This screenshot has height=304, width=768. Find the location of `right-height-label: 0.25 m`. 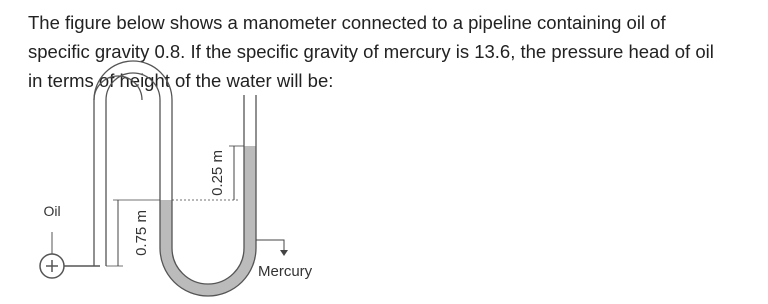

right-height-label: 0.25 m is located at coordinates (217, 173).